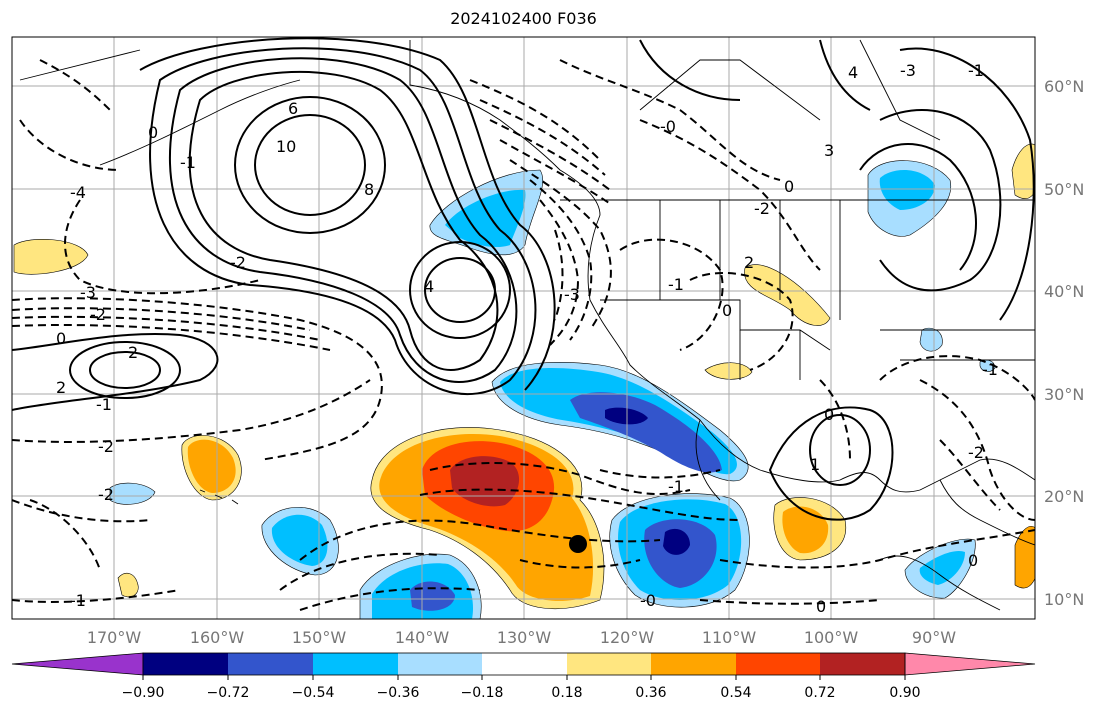 This screenshot has height=712, width=1105. I want to click on lon-label-120w: 120°W, so click(627, 637).